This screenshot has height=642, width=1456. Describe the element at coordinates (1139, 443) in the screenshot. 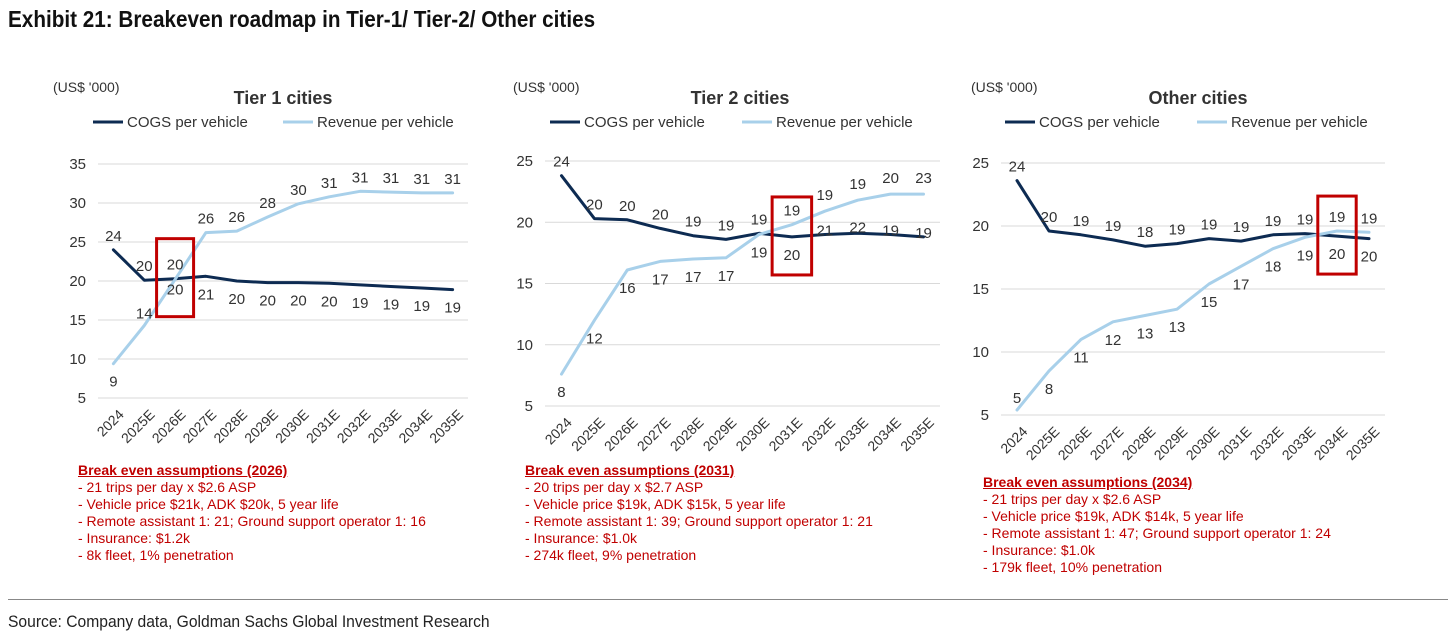

I see `x-tick-label: 2028E` at that location.